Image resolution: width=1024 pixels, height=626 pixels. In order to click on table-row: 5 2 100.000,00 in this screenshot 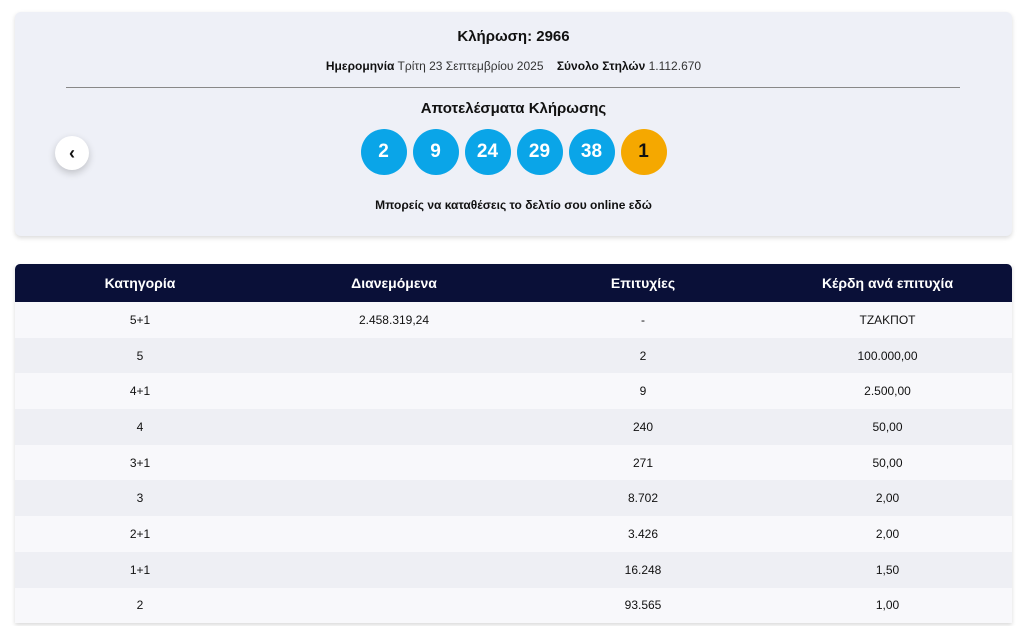, I will do `click(513, 355)`.